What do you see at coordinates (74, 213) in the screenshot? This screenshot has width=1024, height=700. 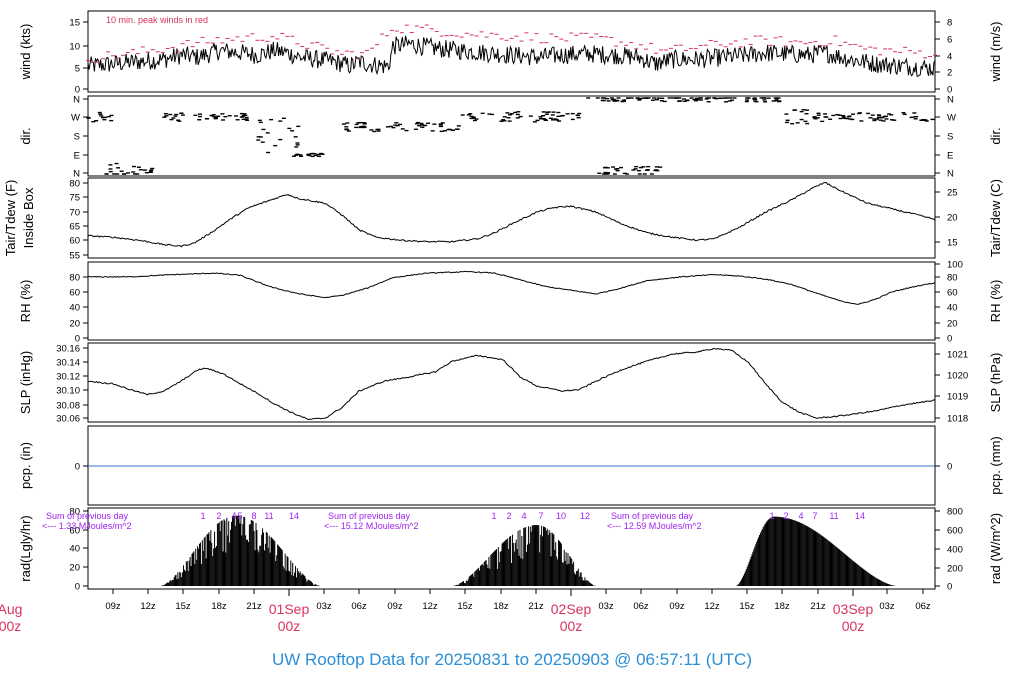 I see `left-tick-label: 70` at bounding box center [74, 213].